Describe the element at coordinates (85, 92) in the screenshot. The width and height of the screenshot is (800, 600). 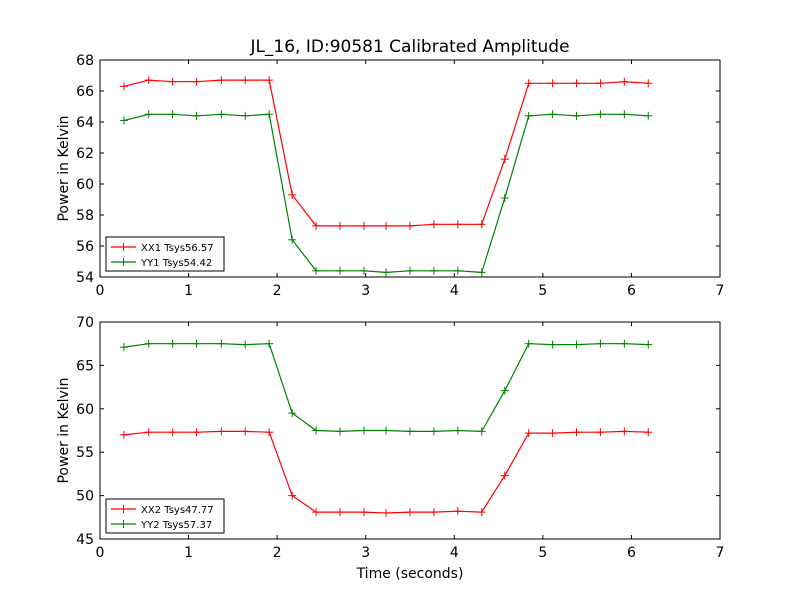
I see `y-tick-label: 66` at that location.